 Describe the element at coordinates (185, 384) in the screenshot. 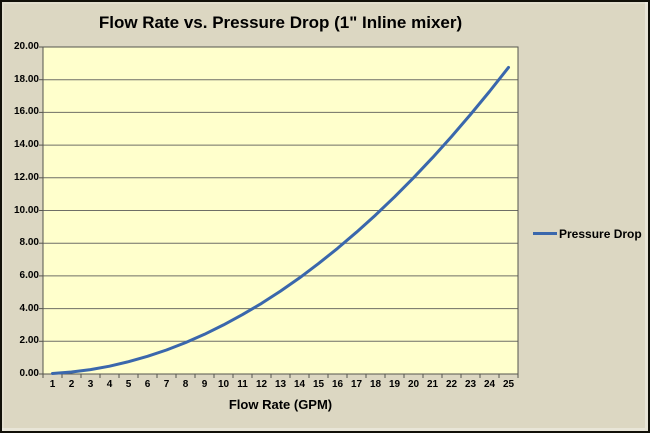

I see `x-tick-label: 8` at that location.